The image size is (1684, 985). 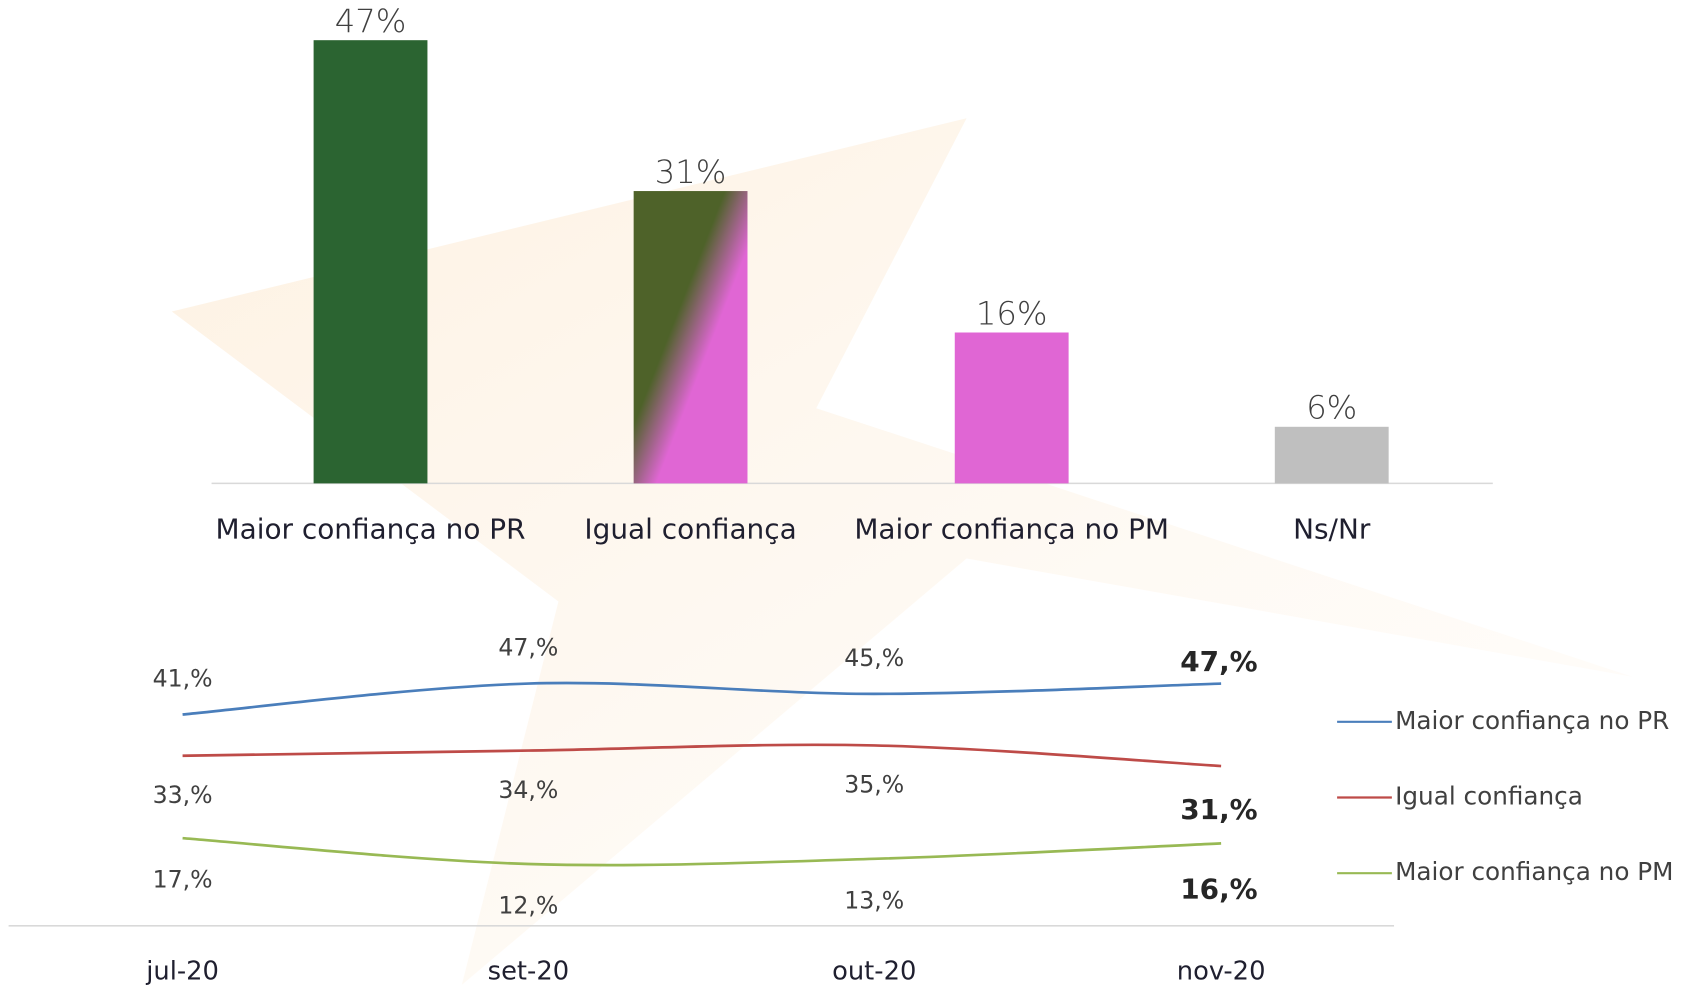 I want to click on value-label: 34,%, so click(x=528, y=790).